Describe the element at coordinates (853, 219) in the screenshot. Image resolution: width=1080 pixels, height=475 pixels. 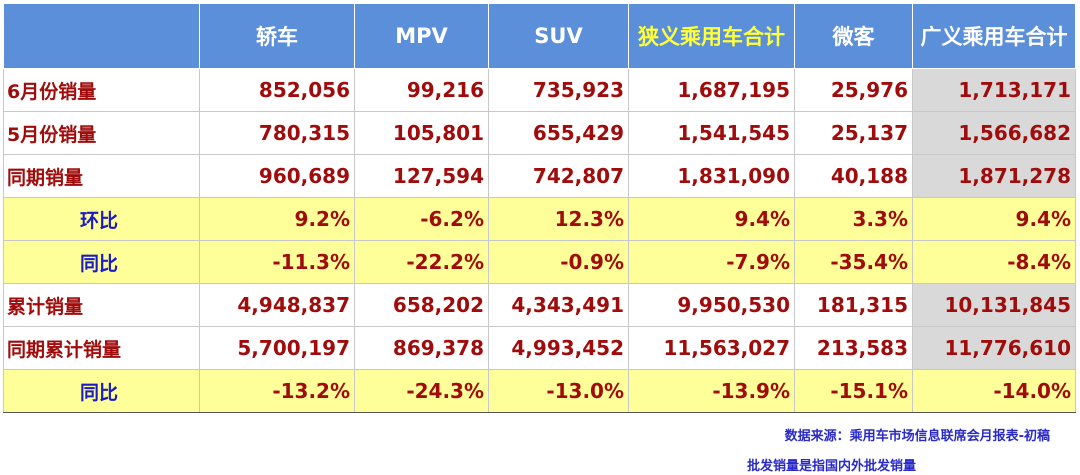
I see `table-cell: 3.3%` at that location.